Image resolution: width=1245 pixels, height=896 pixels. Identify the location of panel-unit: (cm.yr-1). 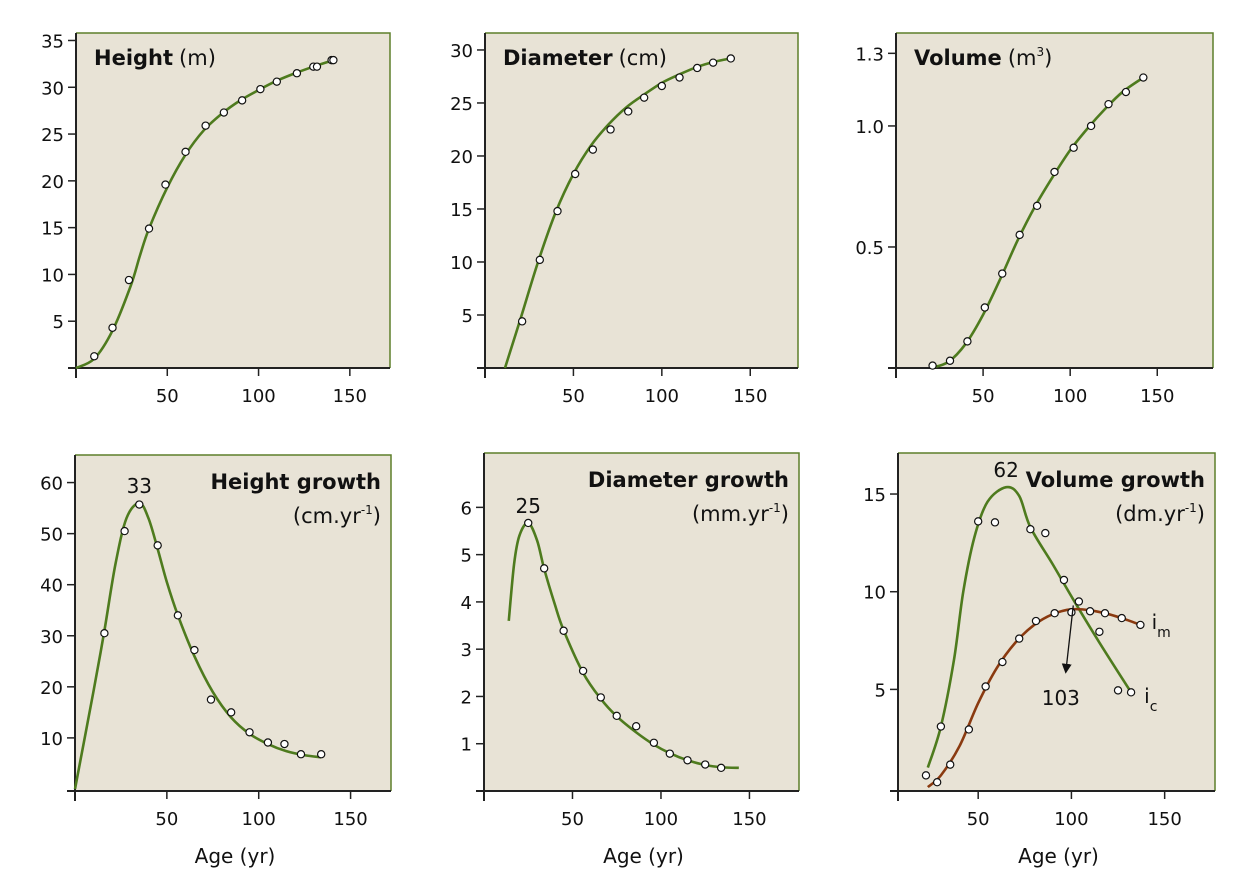
(337, 515).